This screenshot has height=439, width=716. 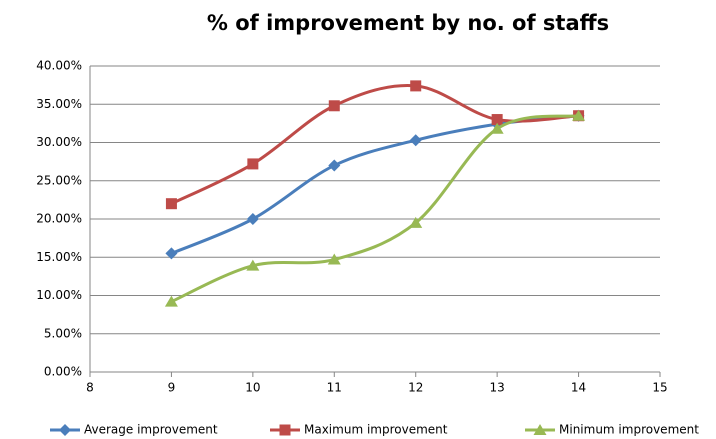 What do you see at coordinates (59, 180) in the screenshot?
I see `y-tick-label: 25.00%` at bounding box center [59, 180].